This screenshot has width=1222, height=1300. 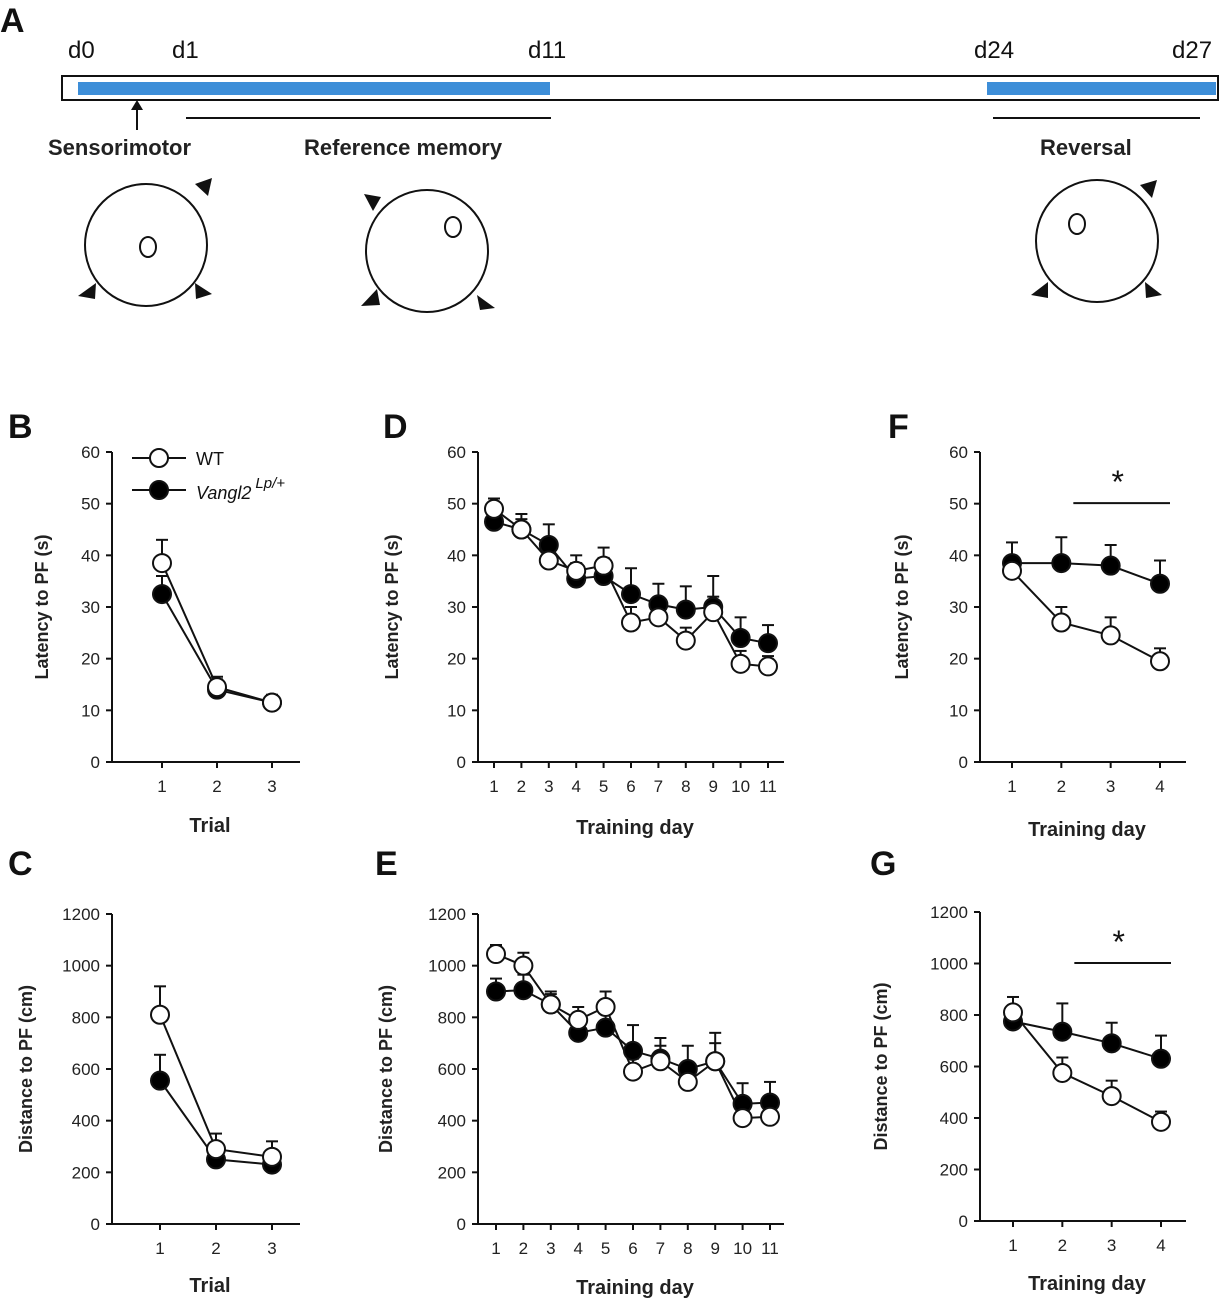 What do you see at coordinates (949, 964) in the screenshot?
I see `y-tick-label: 1000` at bounding box center [949, 964].